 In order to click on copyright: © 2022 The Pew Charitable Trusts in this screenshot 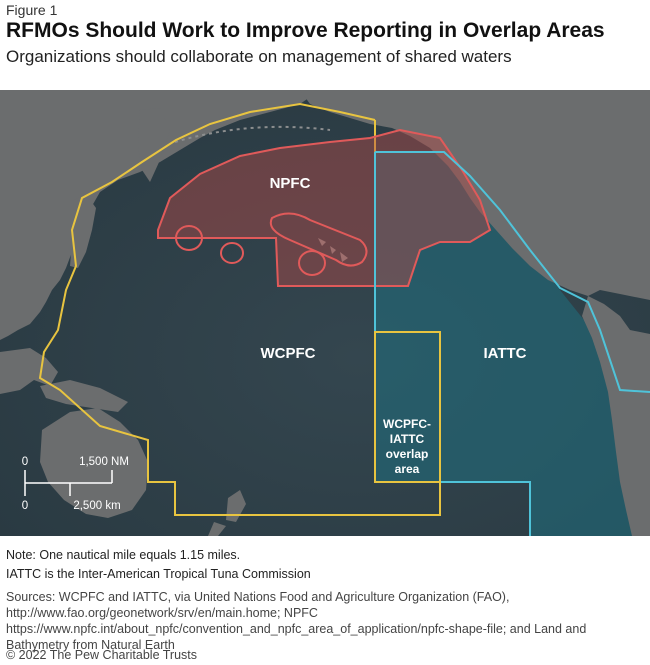, I will do `click(102, 655)`.